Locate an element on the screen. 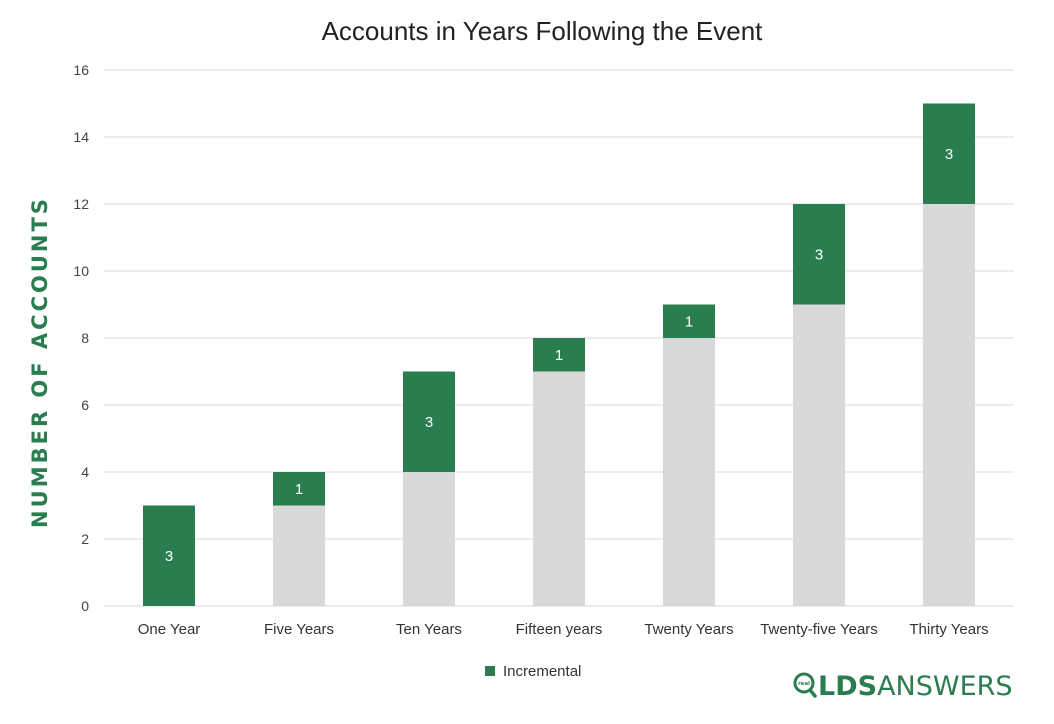 The width and height of the screenshot is (1054, 724). x-category-label: Thirty Years is located at coordinates (948, 629).